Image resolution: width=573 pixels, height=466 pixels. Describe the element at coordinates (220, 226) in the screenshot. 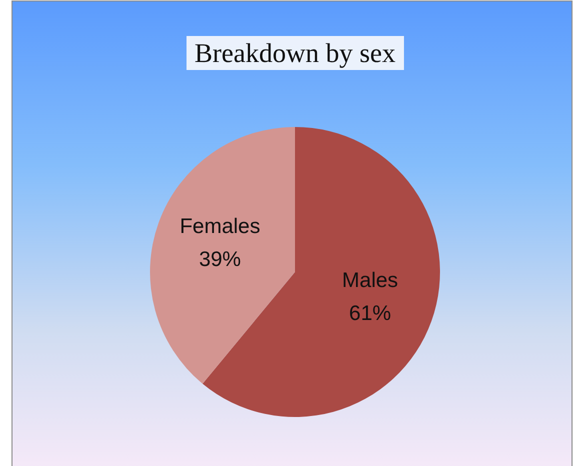

I see `slice-label: Females` at that location.